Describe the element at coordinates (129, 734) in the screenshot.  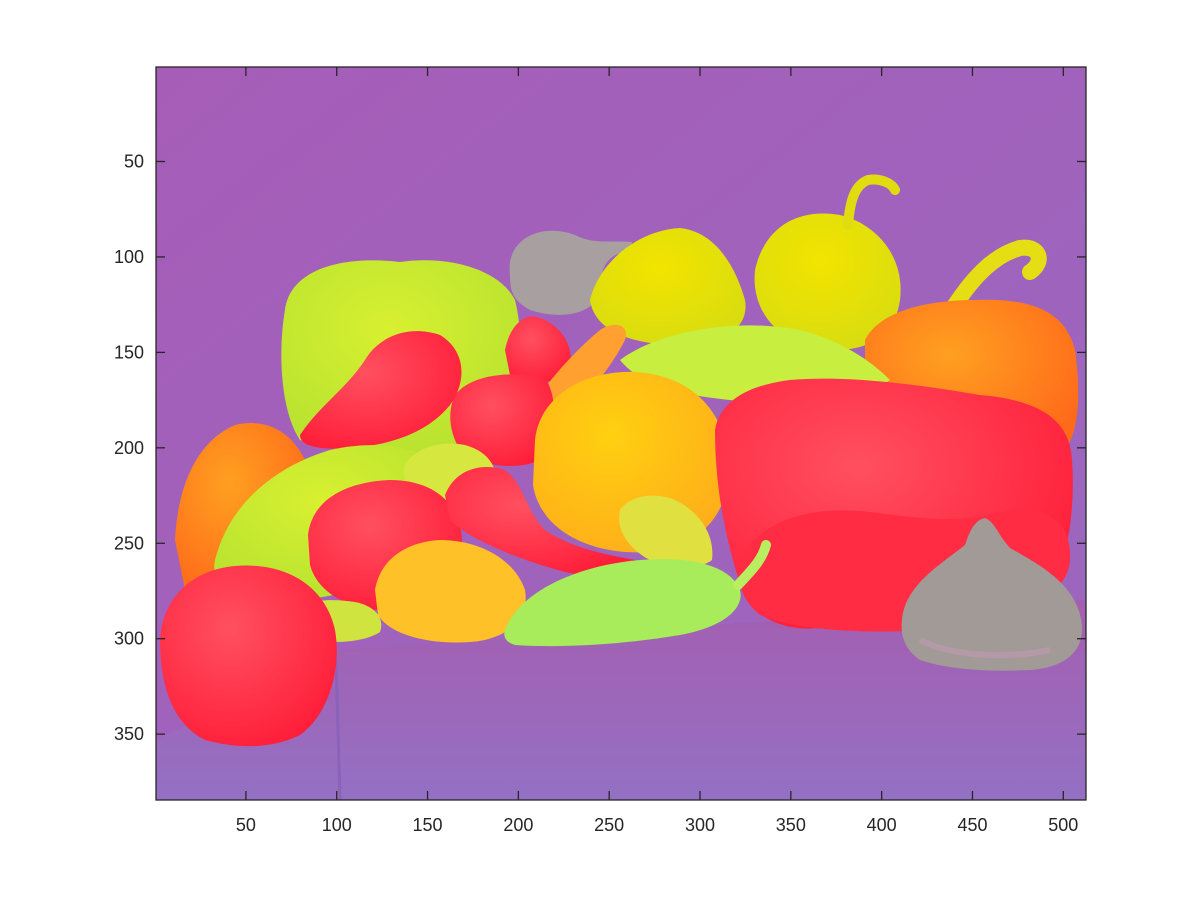
I see `y-tick-label: 350` at that location.